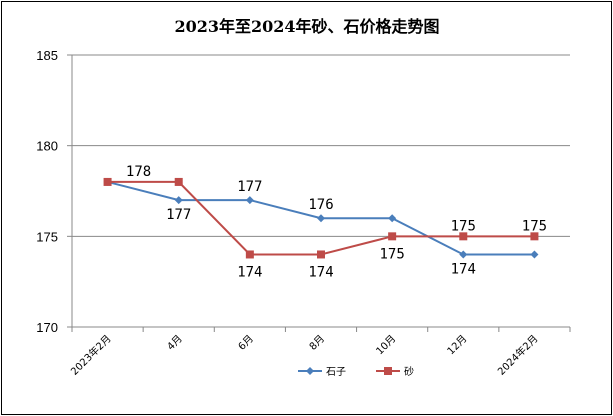  What do you see at coordinates (320, 272) in the screenshot?
I see `data-label-series-1-3: 174` at bounding box center [320, 272].